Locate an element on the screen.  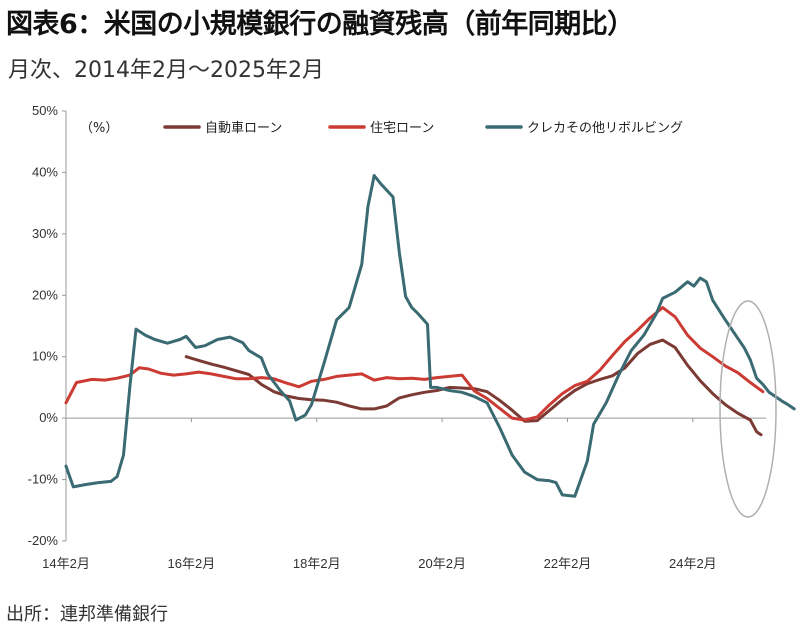
y-tick-label: 20% is located at coordinates (45, 294).